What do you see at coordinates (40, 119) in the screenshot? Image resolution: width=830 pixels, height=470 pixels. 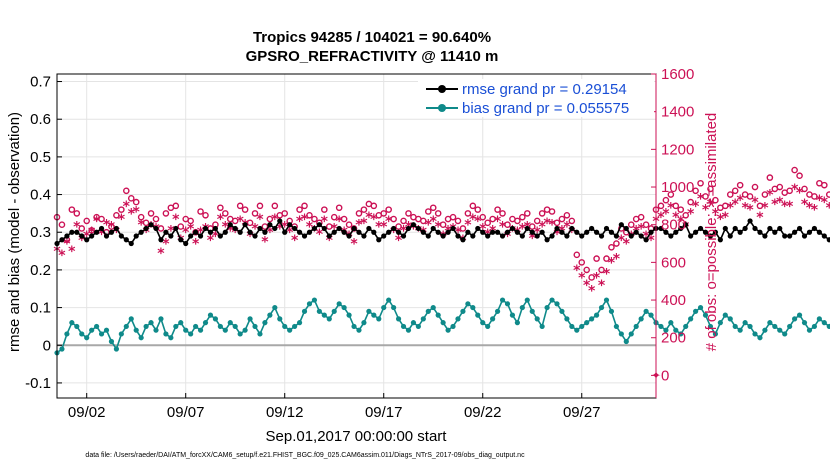 I see `y-tick-label: 0.6` at bounding box center [40, 119].